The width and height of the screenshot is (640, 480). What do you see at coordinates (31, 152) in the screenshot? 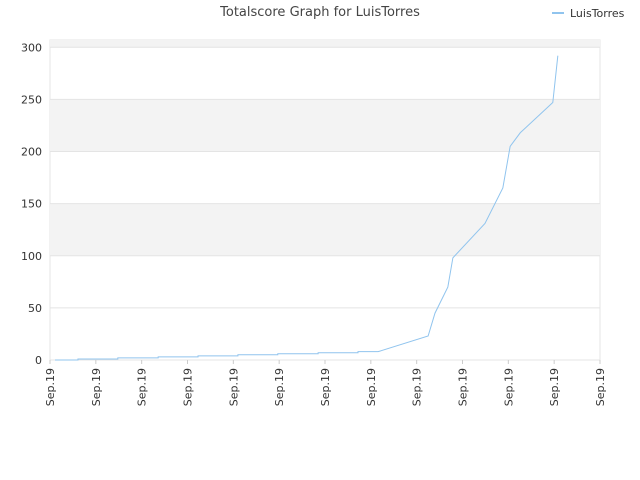
I see `y-tick-label: 200` at bounding box center [31, 152].